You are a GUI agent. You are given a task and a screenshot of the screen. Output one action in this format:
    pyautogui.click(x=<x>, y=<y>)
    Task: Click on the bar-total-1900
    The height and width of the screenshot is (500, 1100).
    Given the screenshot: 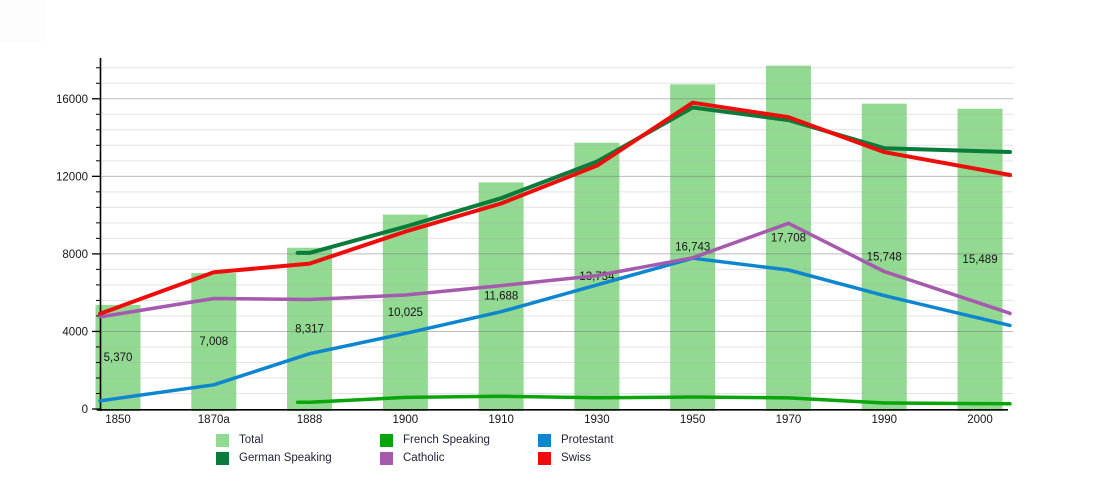 What is the action you would take?
    pyautogui.click(x=405, y=312)
    